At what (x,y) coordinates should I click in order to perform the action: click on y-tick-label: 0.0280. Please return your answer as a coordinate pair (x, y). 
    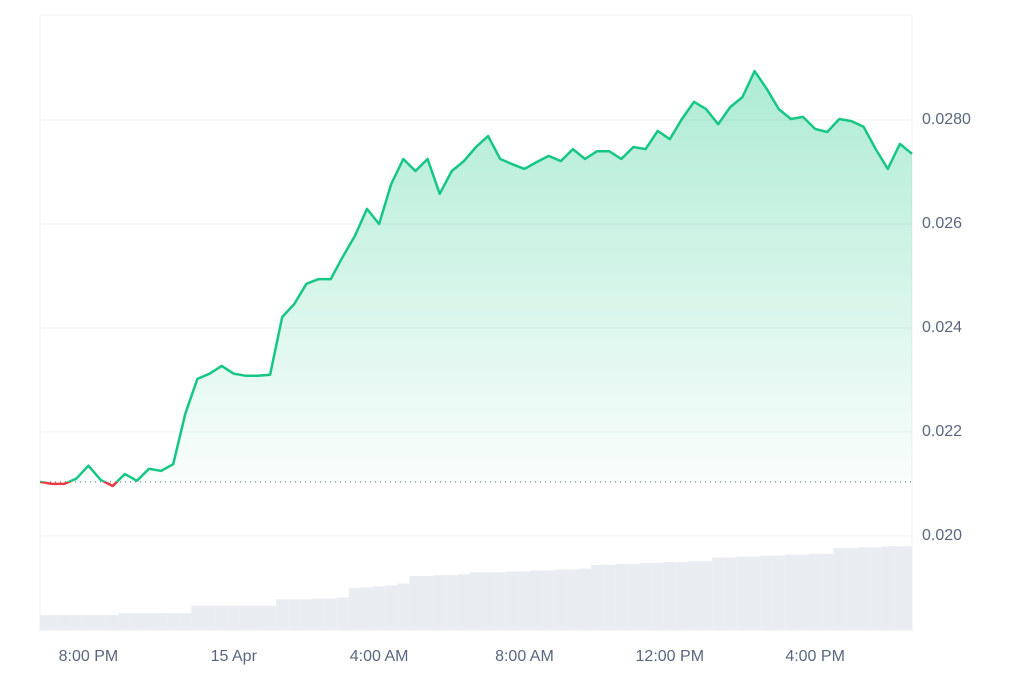
    Looking at the image, I should click on (946, 119).